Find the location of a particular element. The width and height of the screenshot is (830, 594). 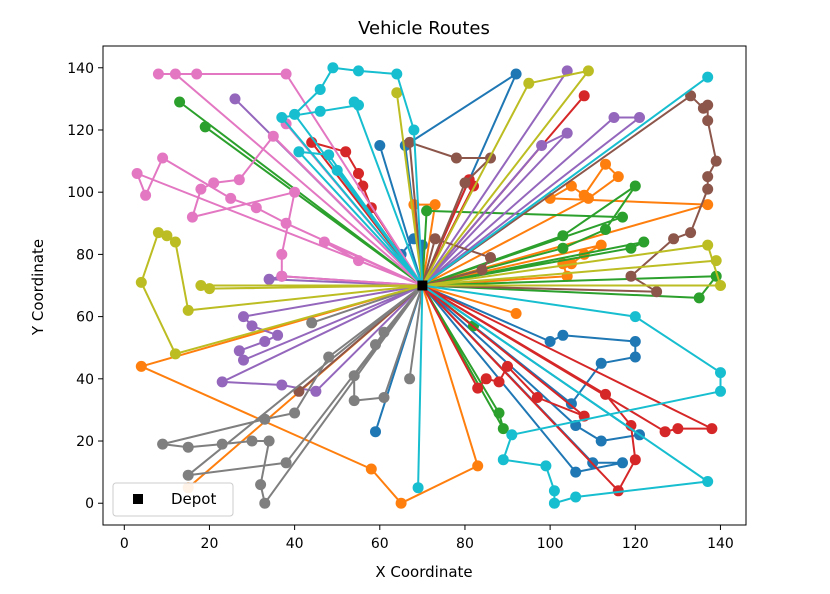

y-tick-label: 120 is located at coordinates (80, 131).